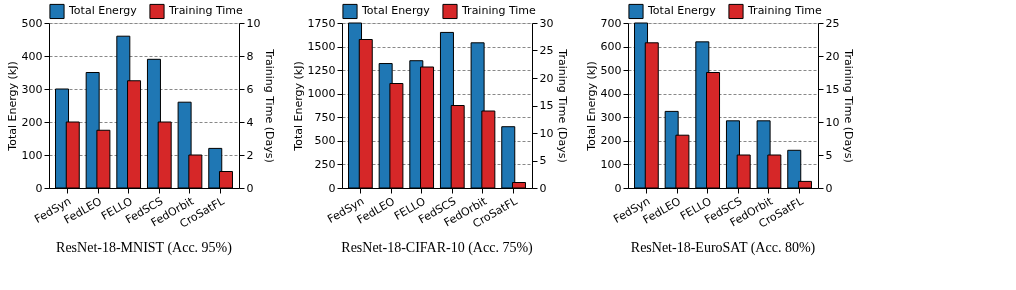  I want to click on y-tick-label: 750, so click(325, 117).